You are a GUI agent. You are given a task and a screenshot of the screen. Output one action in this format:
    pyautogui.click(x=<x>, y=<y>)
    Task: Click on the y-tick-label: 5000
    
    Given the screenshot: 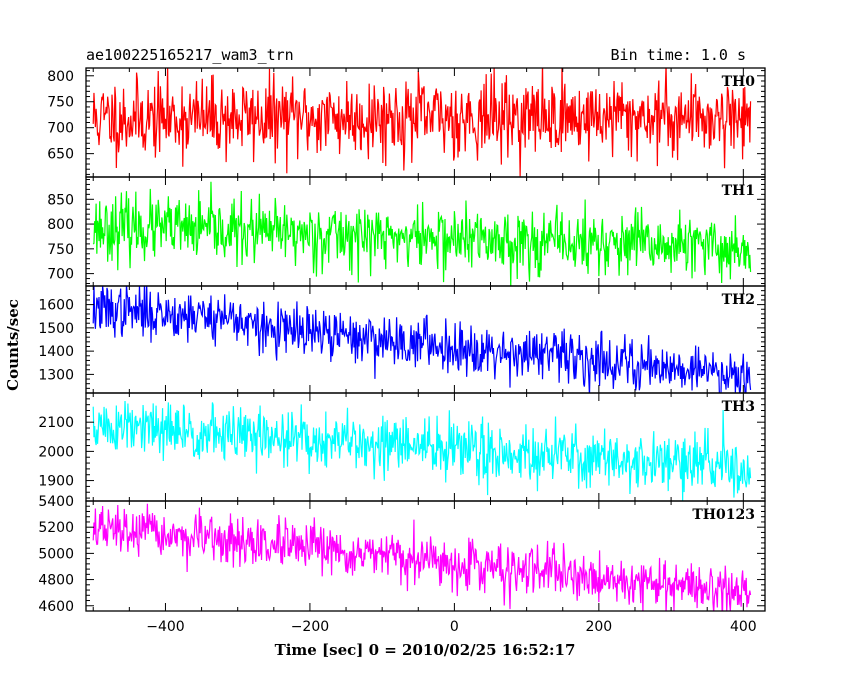 What is the action you would take?
    pyautogui.click(x=56, y=554)
    